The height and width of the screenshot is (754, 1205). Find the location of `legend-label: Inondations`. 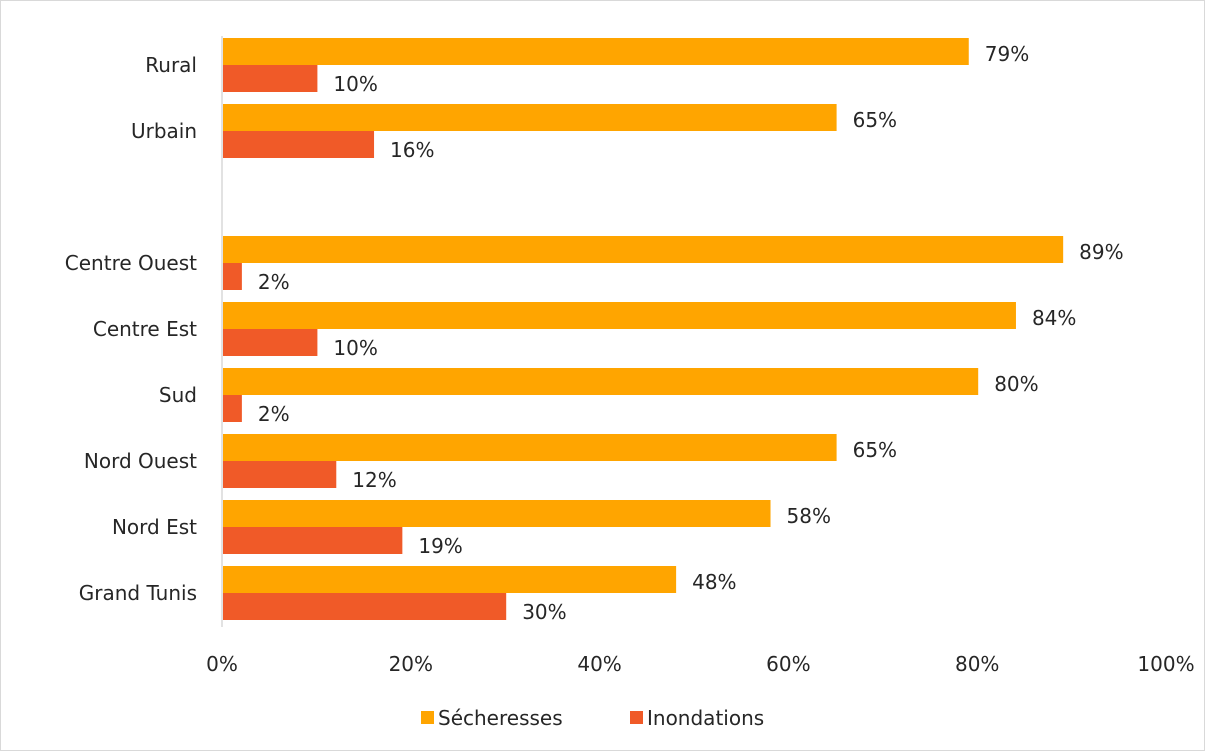

legend-label: Inondations is located at coordinates (705, 718).